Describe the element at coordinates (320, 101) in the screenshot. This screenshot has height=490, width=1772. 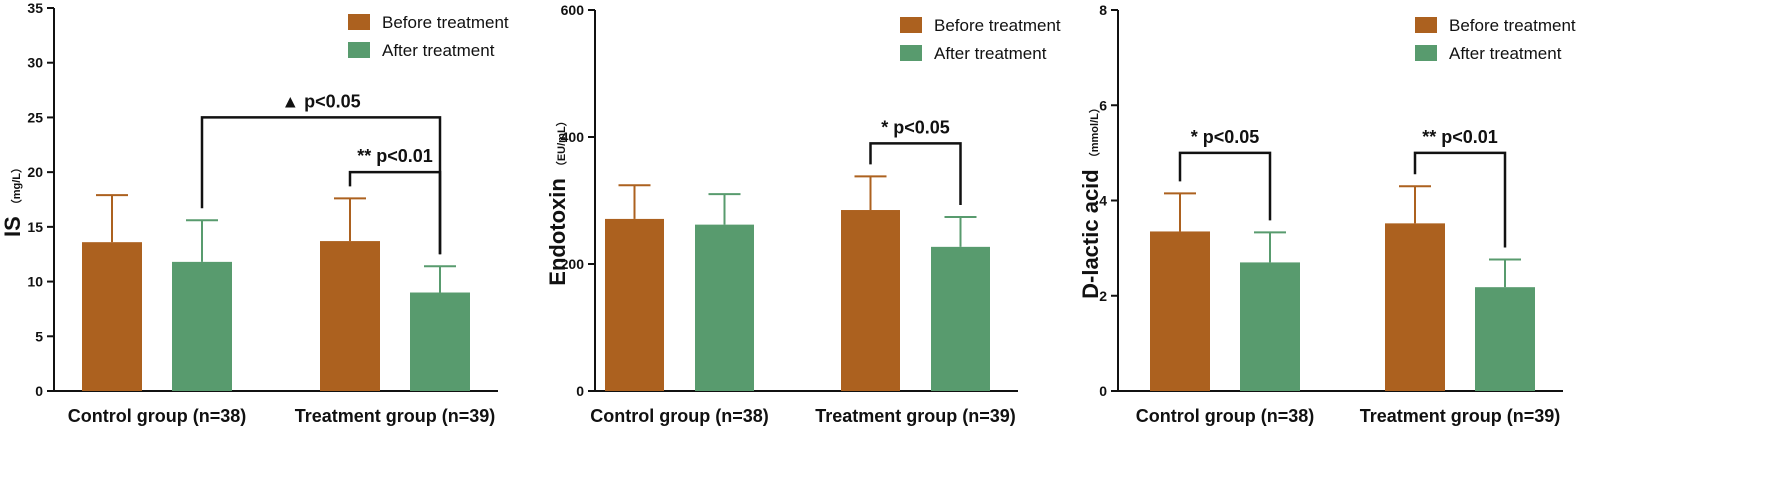
I see `significance-label: ▲ p<0.05` at that location.